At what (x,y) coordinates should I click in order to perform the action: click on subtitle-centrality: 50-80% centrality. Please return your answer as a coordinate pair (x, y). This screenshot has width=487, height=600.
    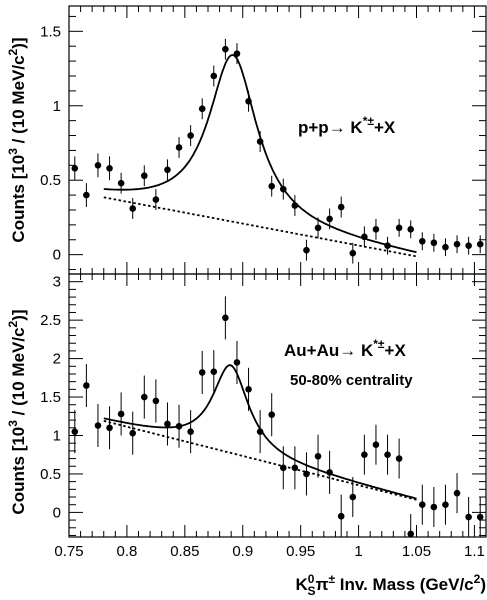
    Looking at the image, I should click on (351, 380).